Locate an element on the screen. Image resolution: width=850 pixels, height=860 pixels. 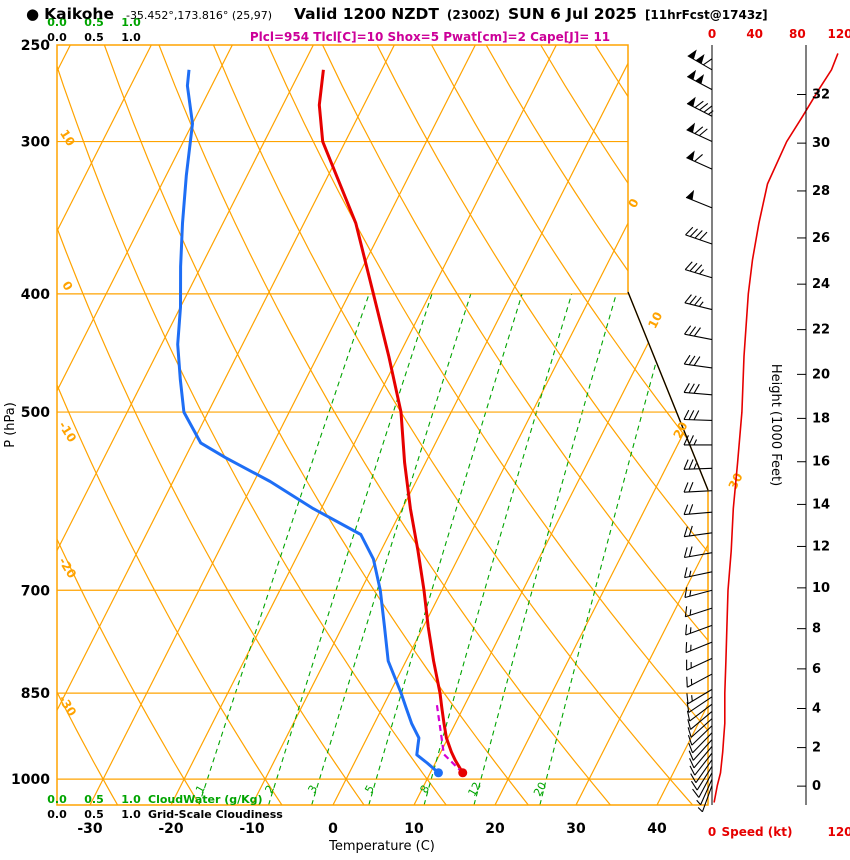
svg-text: 8 is located at coordinates (816, 629).